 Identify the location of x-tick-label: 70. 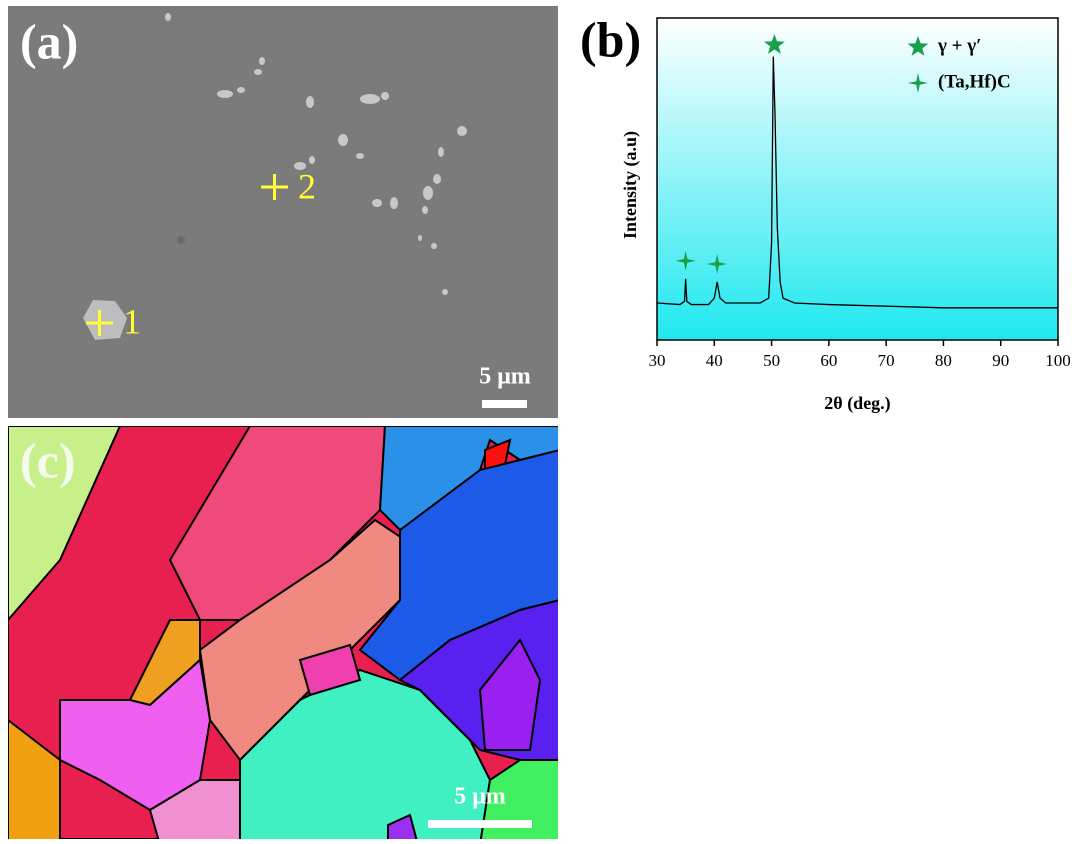
(886, 360).